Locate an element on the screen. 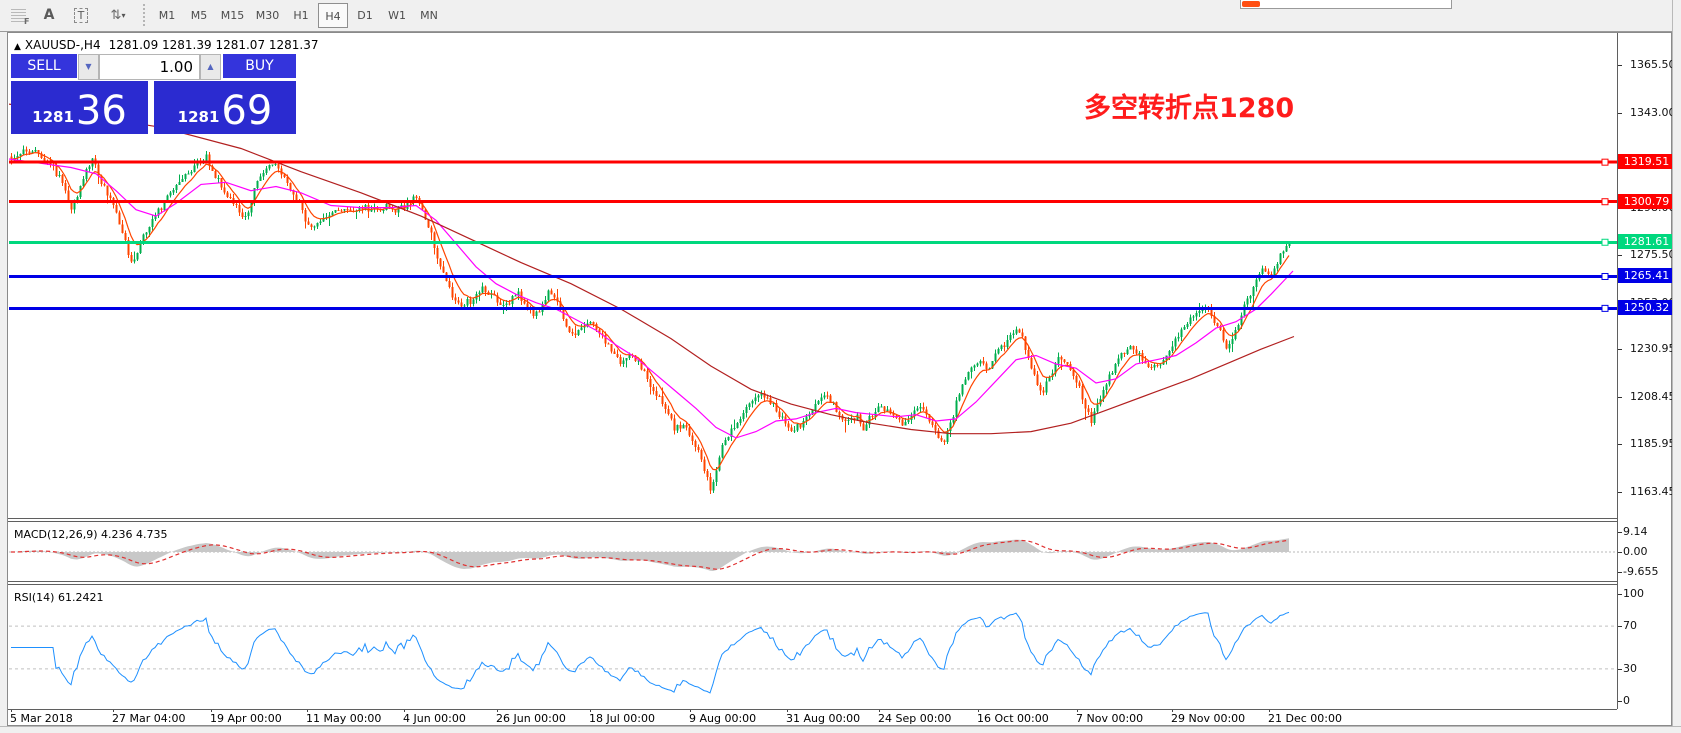 The image size is (1681, 733). time-label-16-Oct-00-00: 16 Oct 00:00 is located at coordinates (1013, 718).